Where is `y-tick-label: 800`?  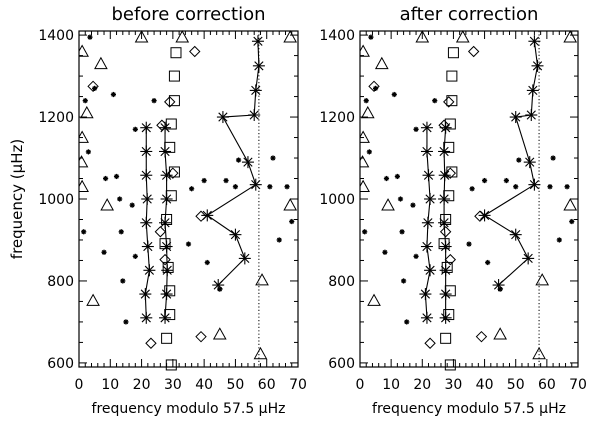 y-tick-label: 800 is located at coordinates (60, 282).